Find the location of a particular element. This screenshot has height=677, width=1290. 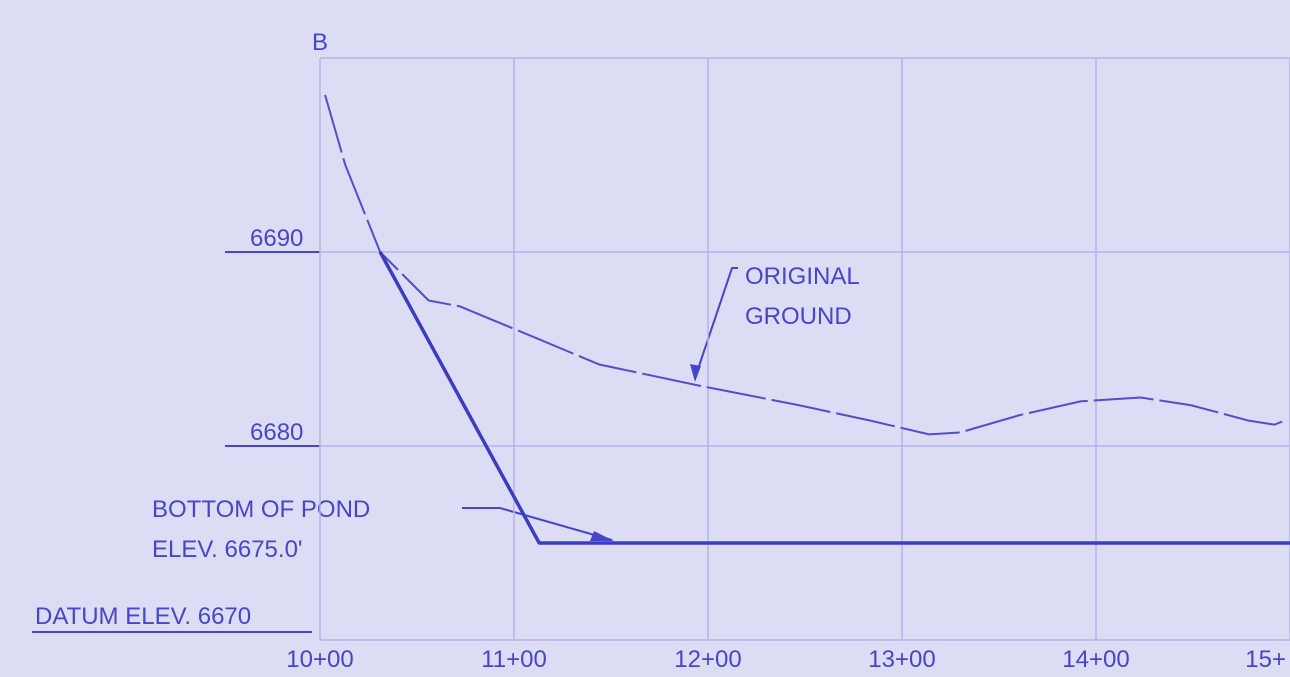

x-tick-label: 15+ is located at coordinates (1265, 659).